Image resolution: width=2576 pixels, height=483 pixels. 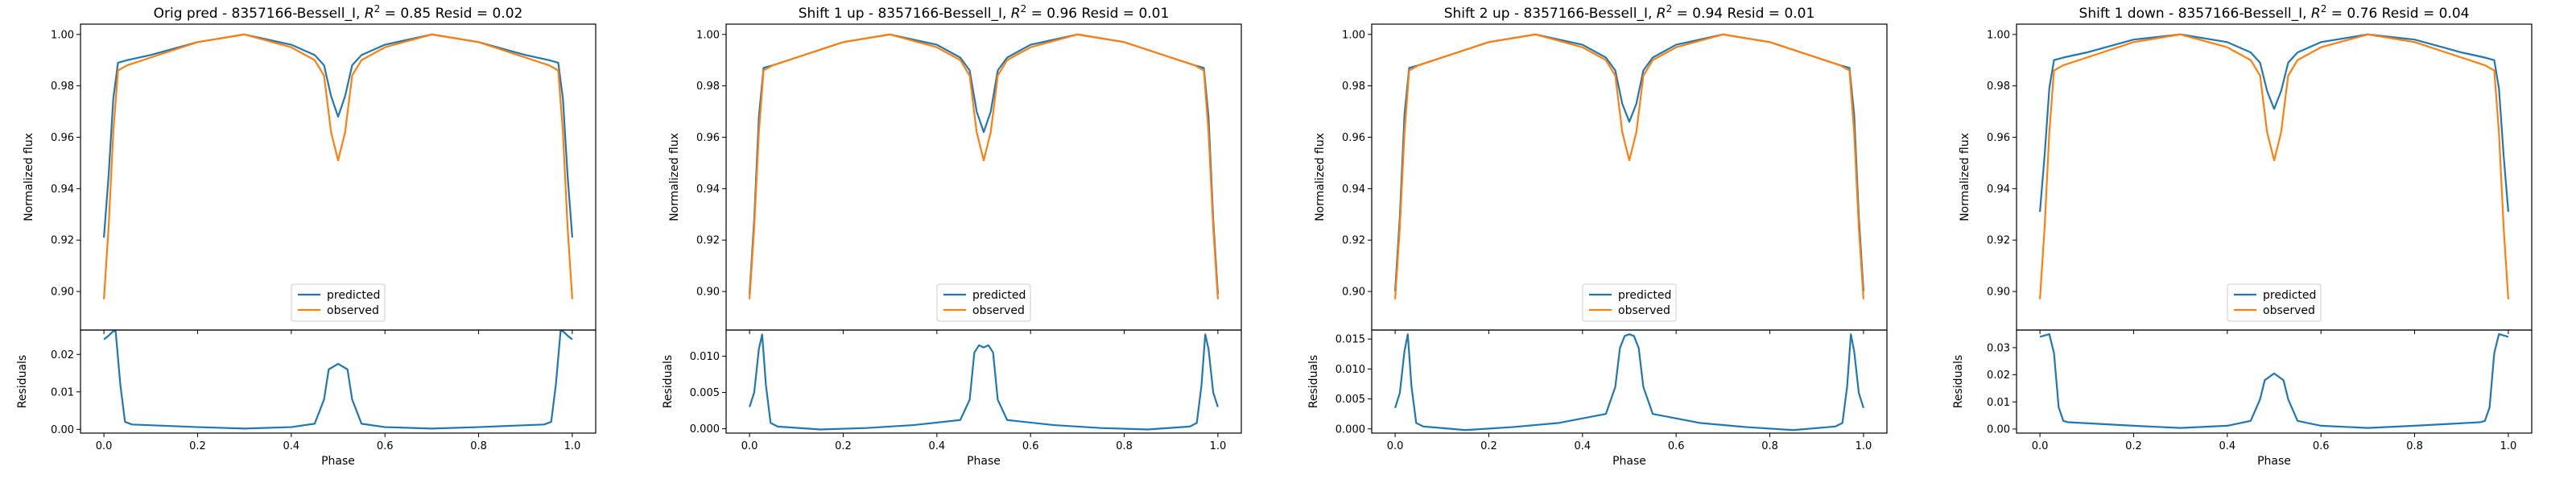 I want to click on bottom-y-tick-label: 0.01, so click(x=1998, y=403).